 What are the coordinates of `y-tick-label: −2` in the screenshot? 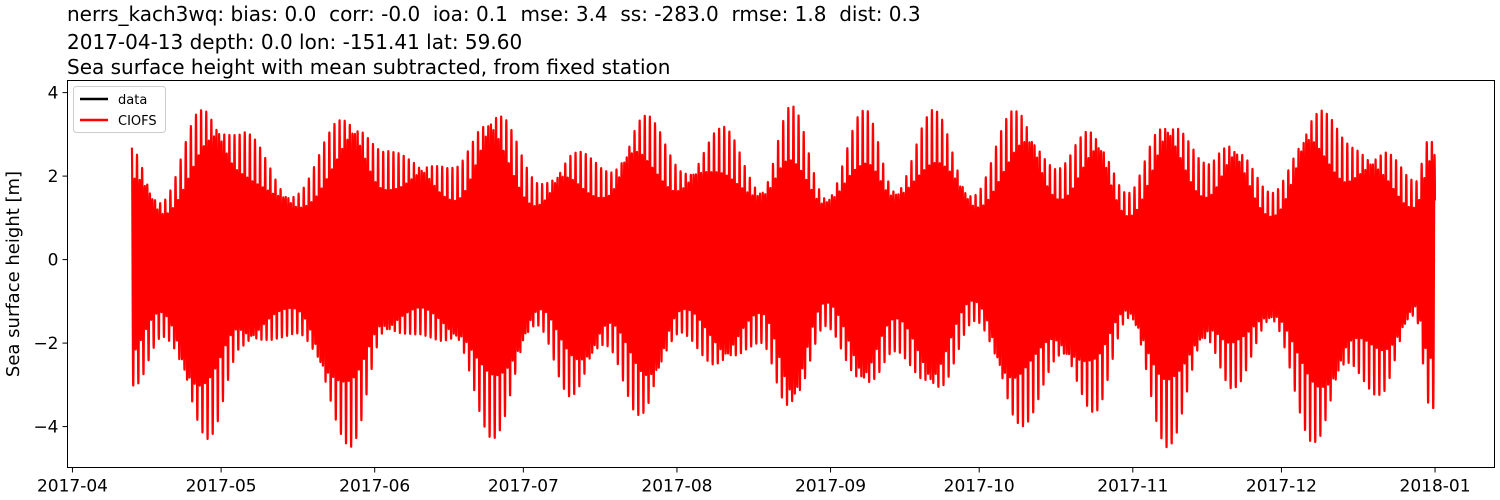 It's located at (45, 344).